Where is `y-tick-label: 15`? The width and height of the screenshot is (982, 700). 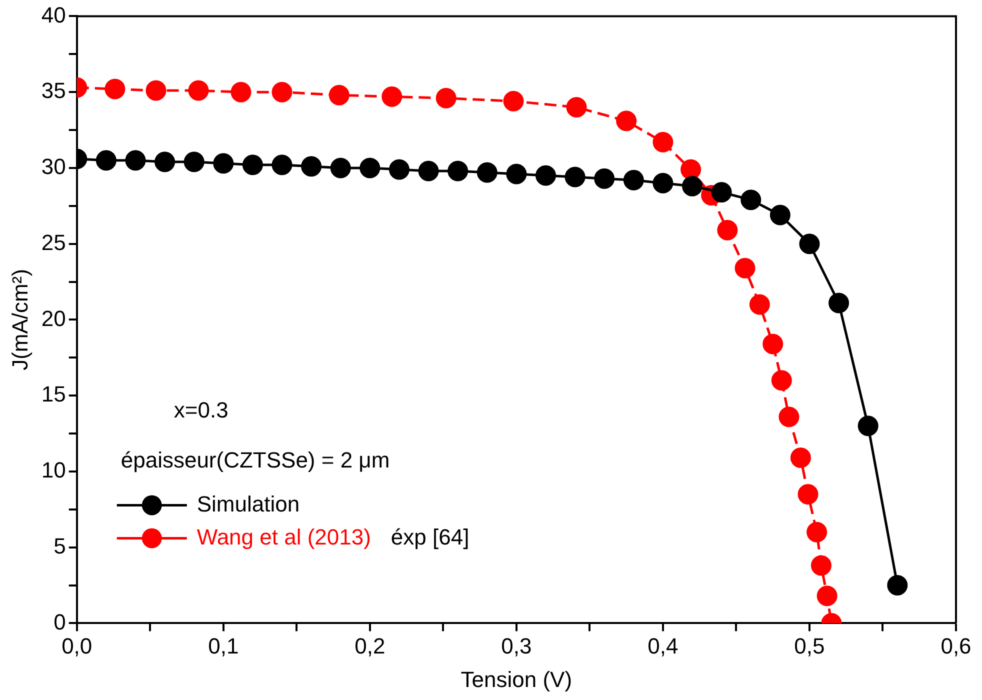 y-tick-label: 15 is located at coordinates (53, 394).